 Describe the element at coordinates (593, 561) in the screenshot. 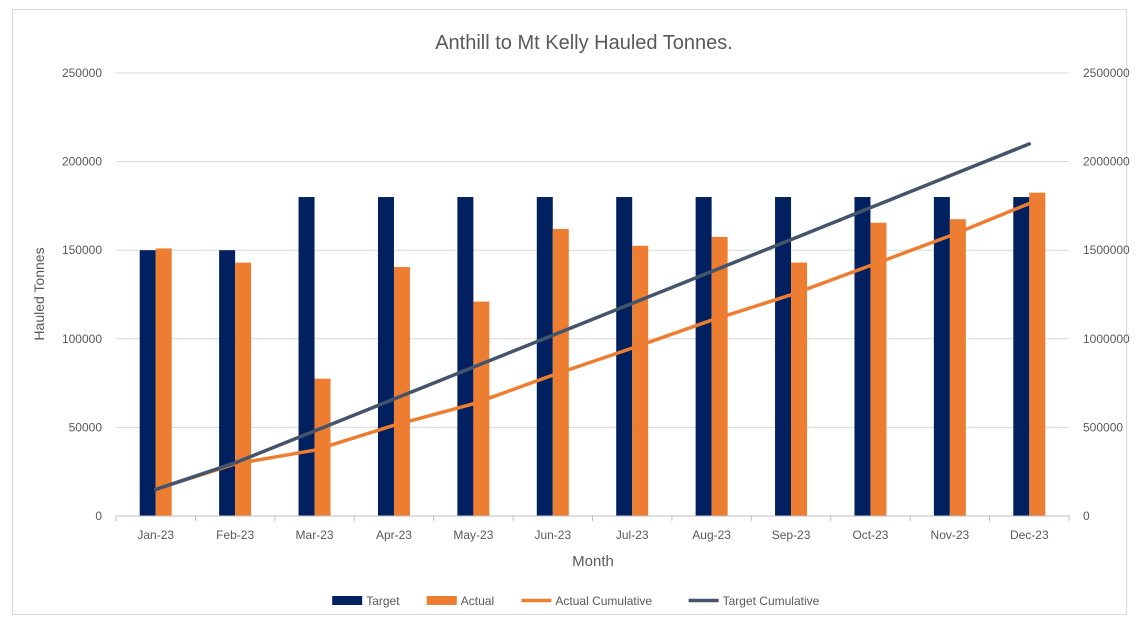

I see `x-axis-title: Month` at that location.